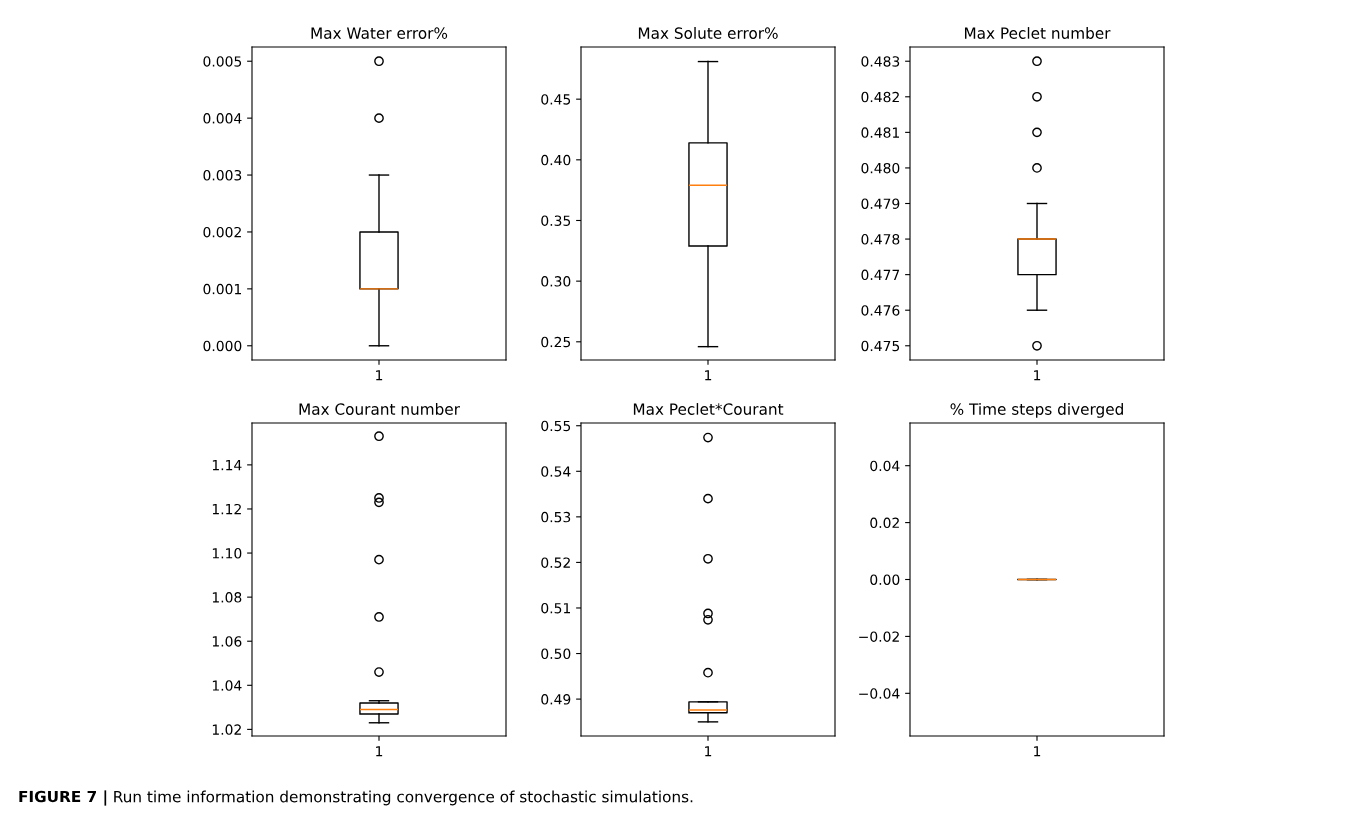 The width and height of the screenshot is (1357, 833). What do you see at coordinates (880, 61) in the screenshot?
I see `y-tick-label: 0.483` at bounding box center [880, 61].